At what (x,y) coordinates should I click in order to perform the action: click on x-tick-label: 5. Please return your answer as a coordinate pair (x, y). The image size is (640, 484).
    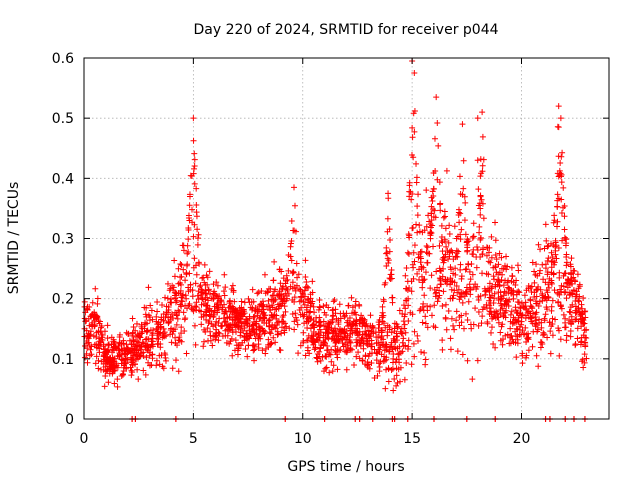
    Looking at the image, I should click on (193, 439).